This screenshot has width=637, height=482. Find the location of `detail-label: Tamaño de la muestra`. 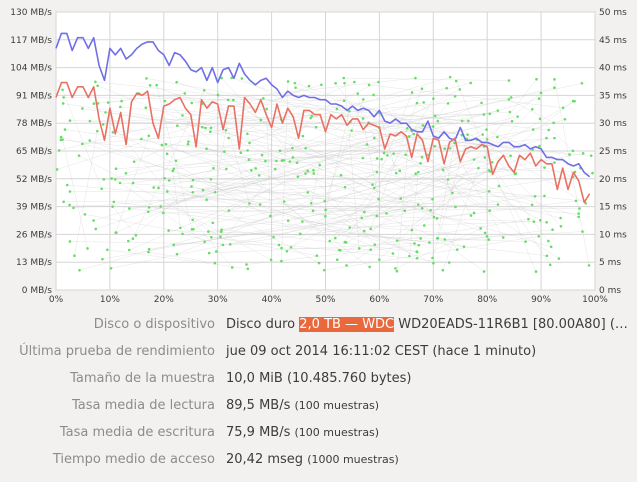

detail-label: Tamaño de la muestra is located at coordinates (142, 378).